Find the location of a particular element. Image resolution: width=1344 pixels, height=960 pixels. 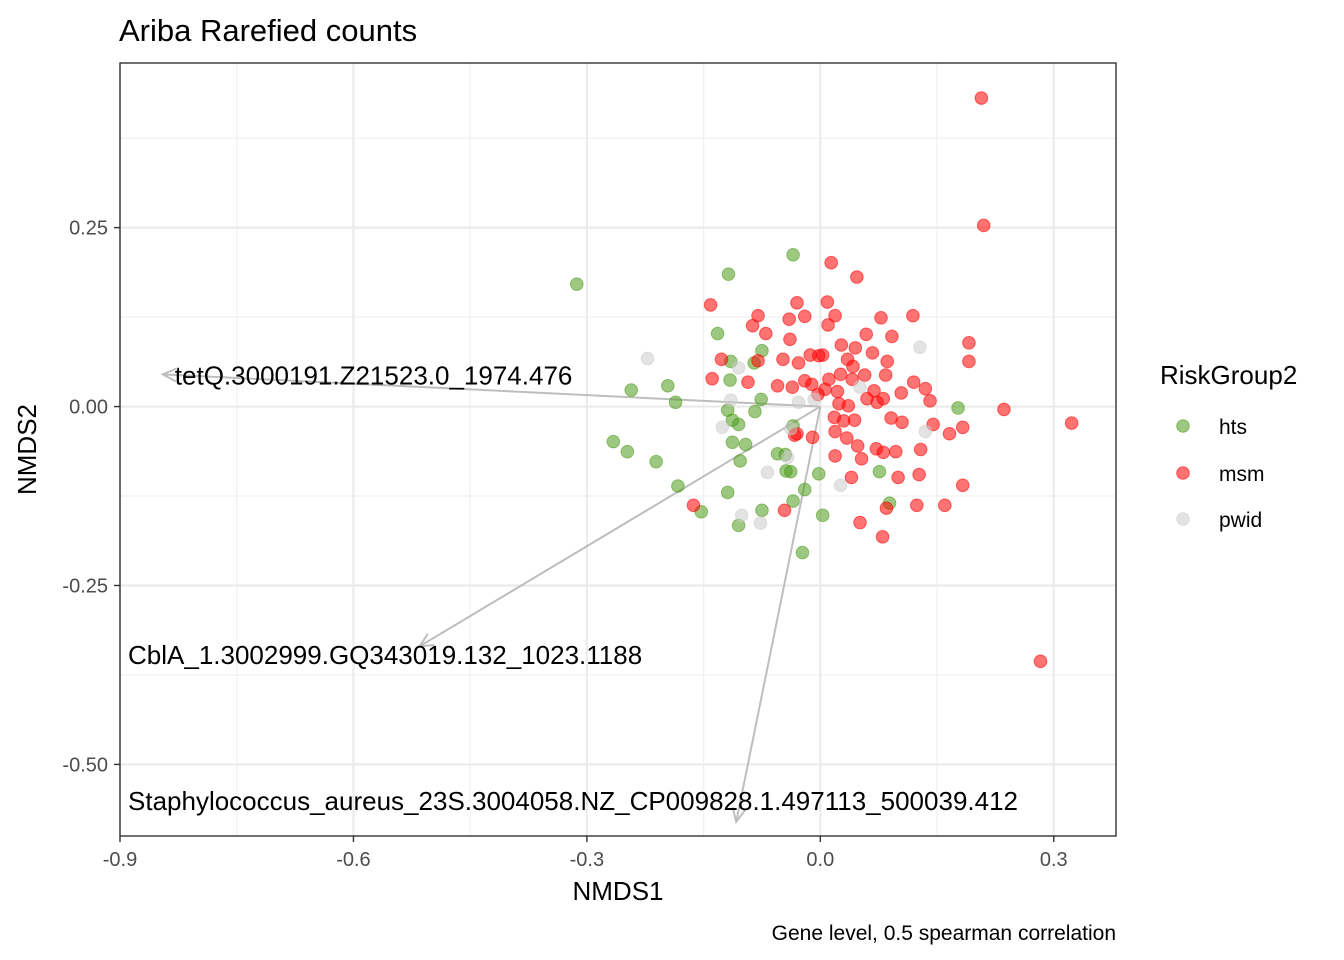

x-tick-label: -0.3 is located at coordinates (587, 860).